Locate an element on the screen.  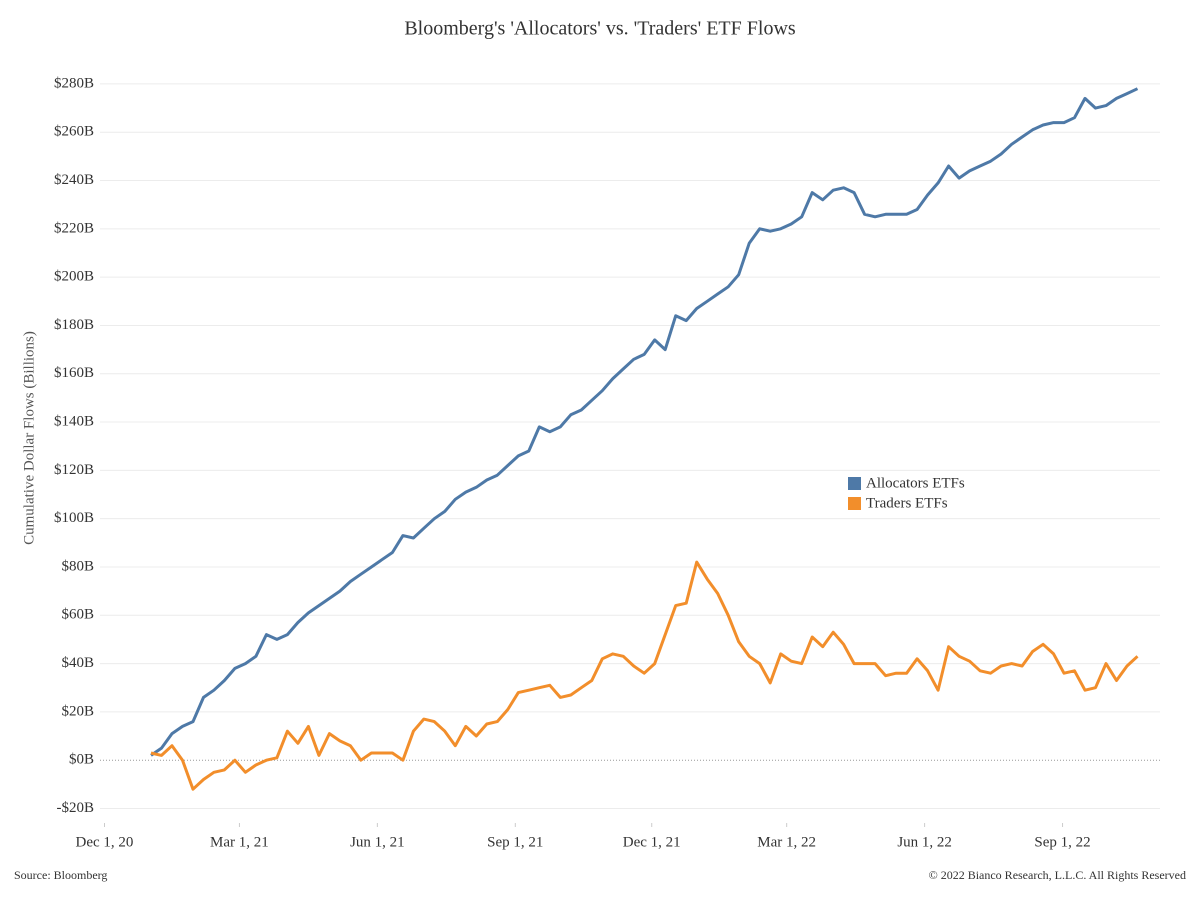
y-tick-label: $20B is located at coordinates (77, 711).